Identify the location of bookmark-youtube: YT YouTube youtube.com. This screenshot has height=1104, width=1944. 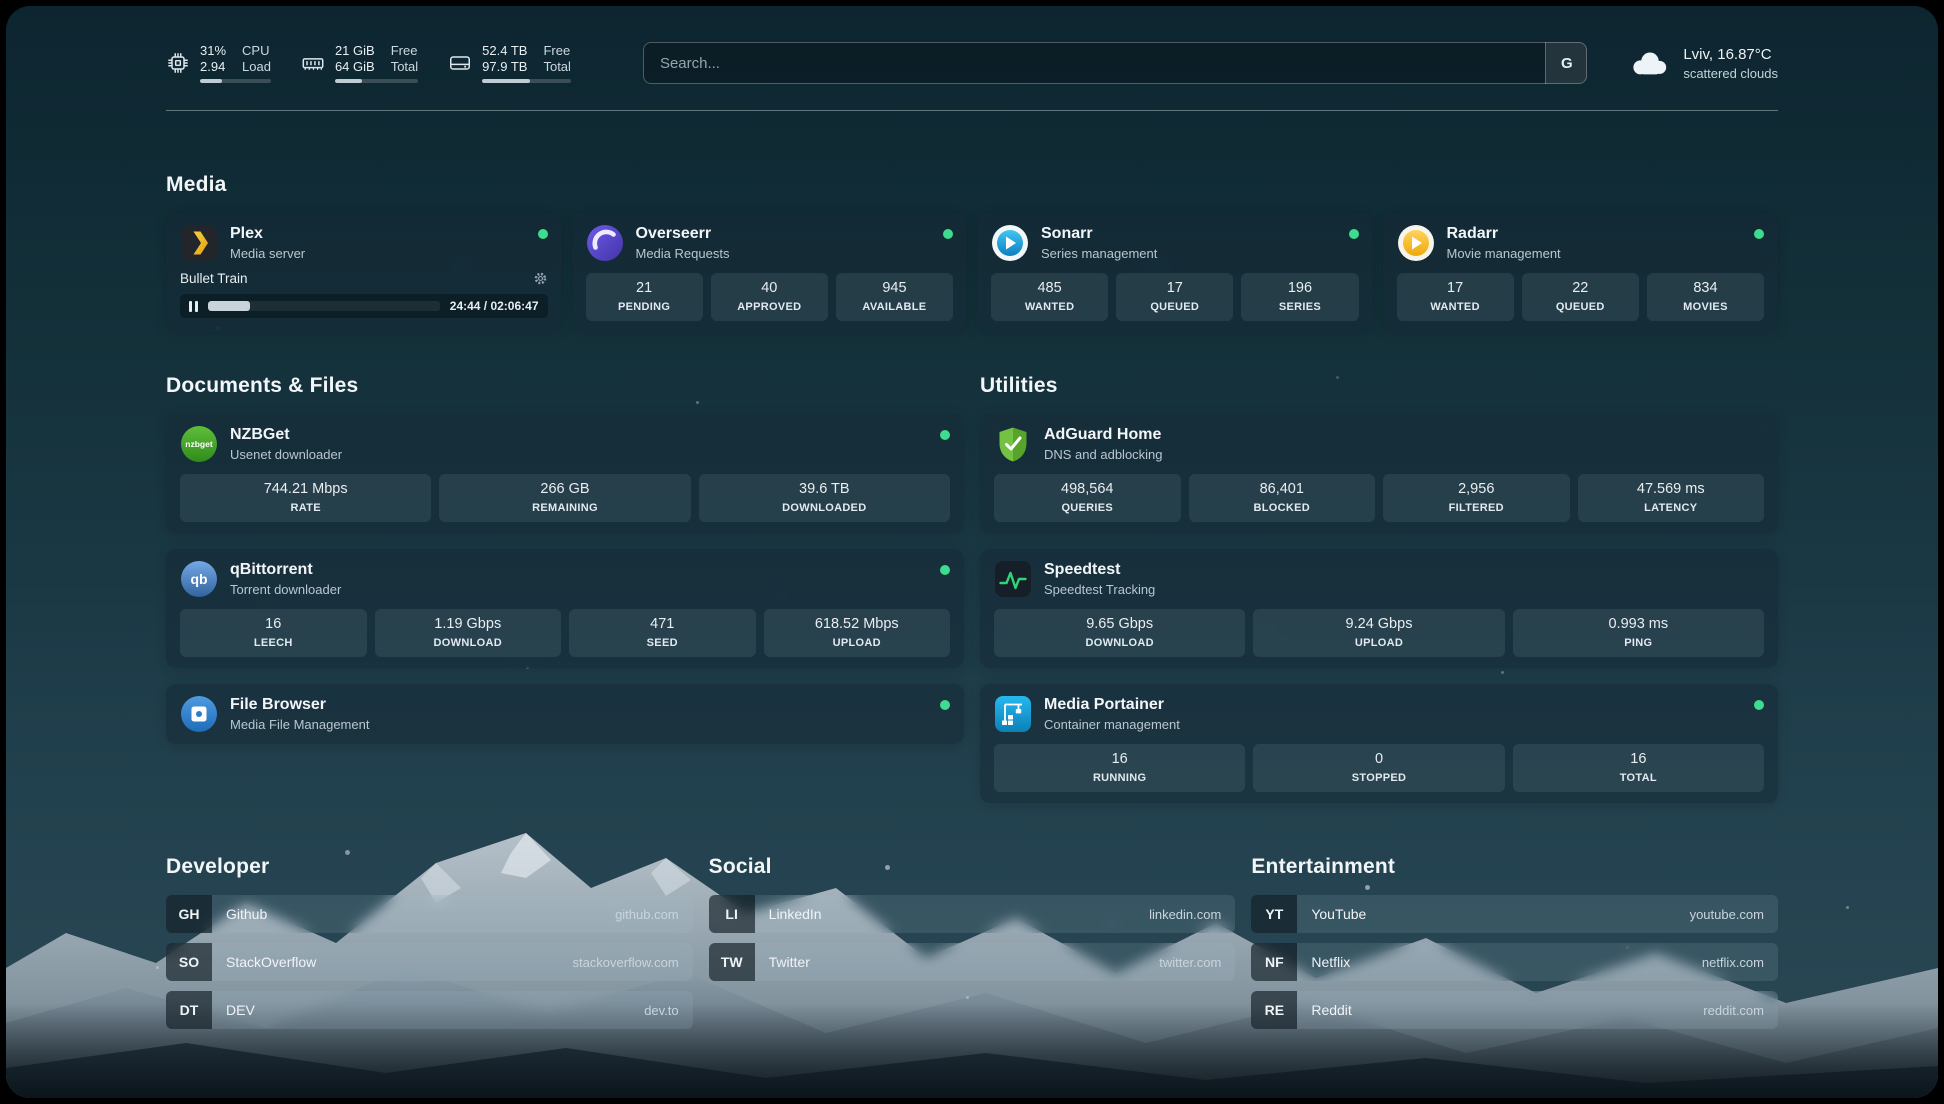
(1514, 914).